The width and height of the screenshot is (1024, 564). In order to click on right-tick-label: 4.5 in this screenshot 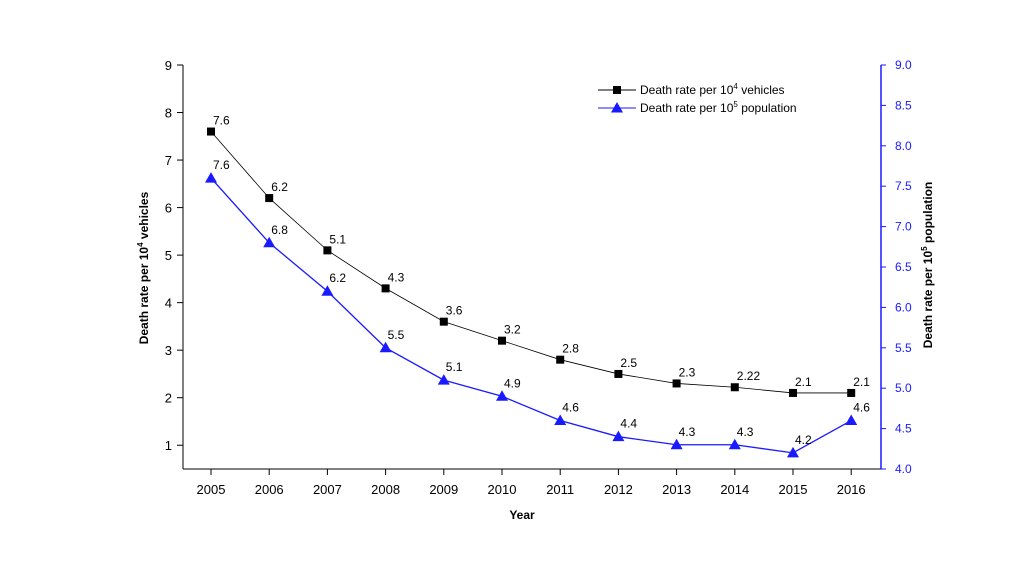, I will do `click(903, 429)`.